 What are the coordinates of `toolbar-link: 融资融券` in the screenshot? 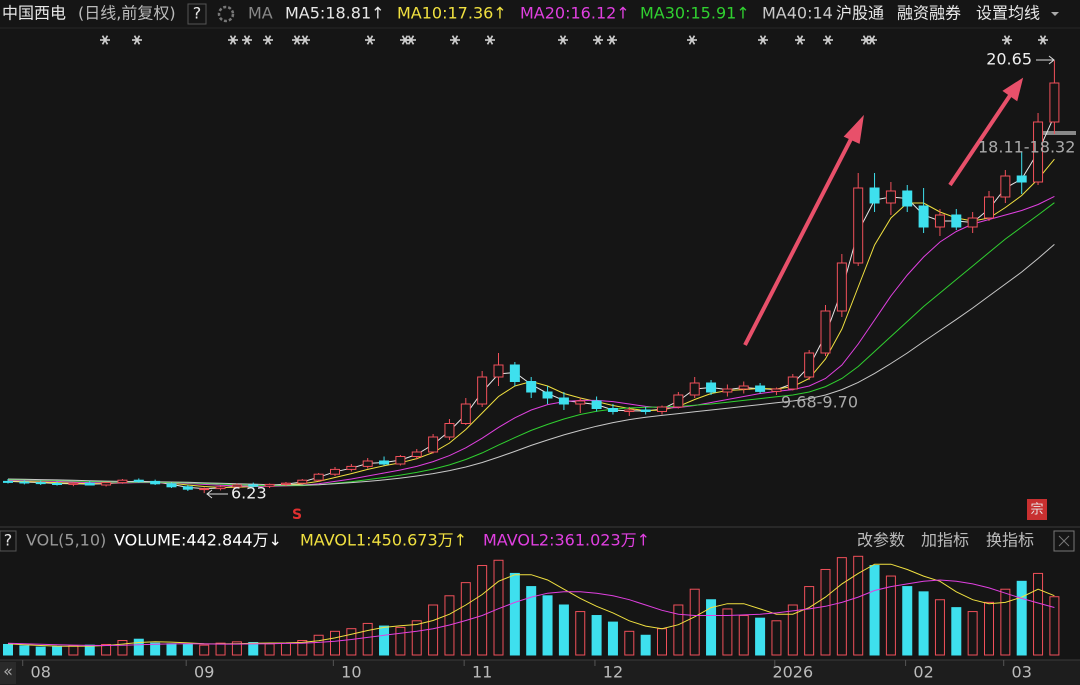 It's located at (929, 13).